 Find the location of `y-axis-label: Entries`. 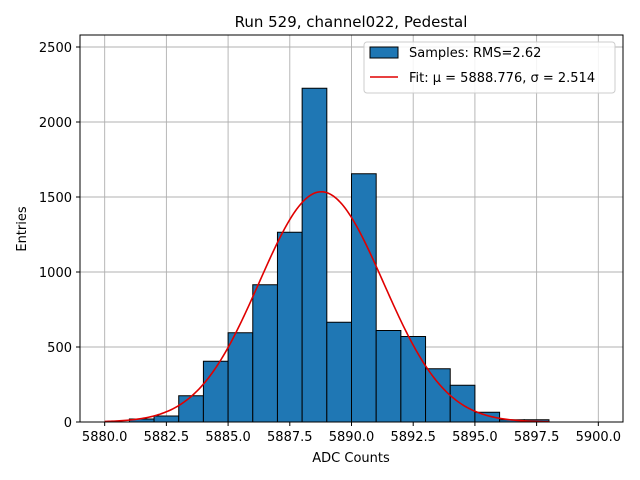

y-axis-label: Entries is located at coordinates (22, 229).